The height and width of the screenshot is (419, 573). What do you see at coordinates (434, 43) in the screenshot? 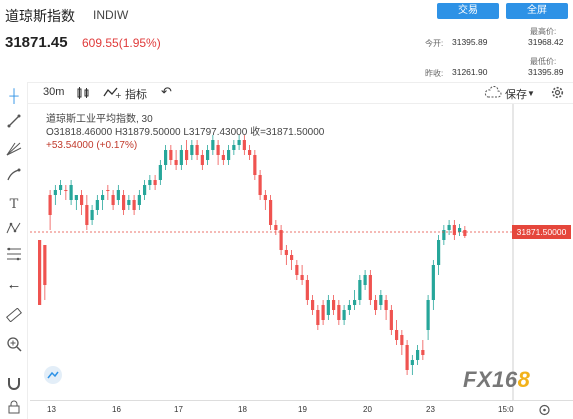
I see `open-label: 今开:` at bounding box center [434, 43].